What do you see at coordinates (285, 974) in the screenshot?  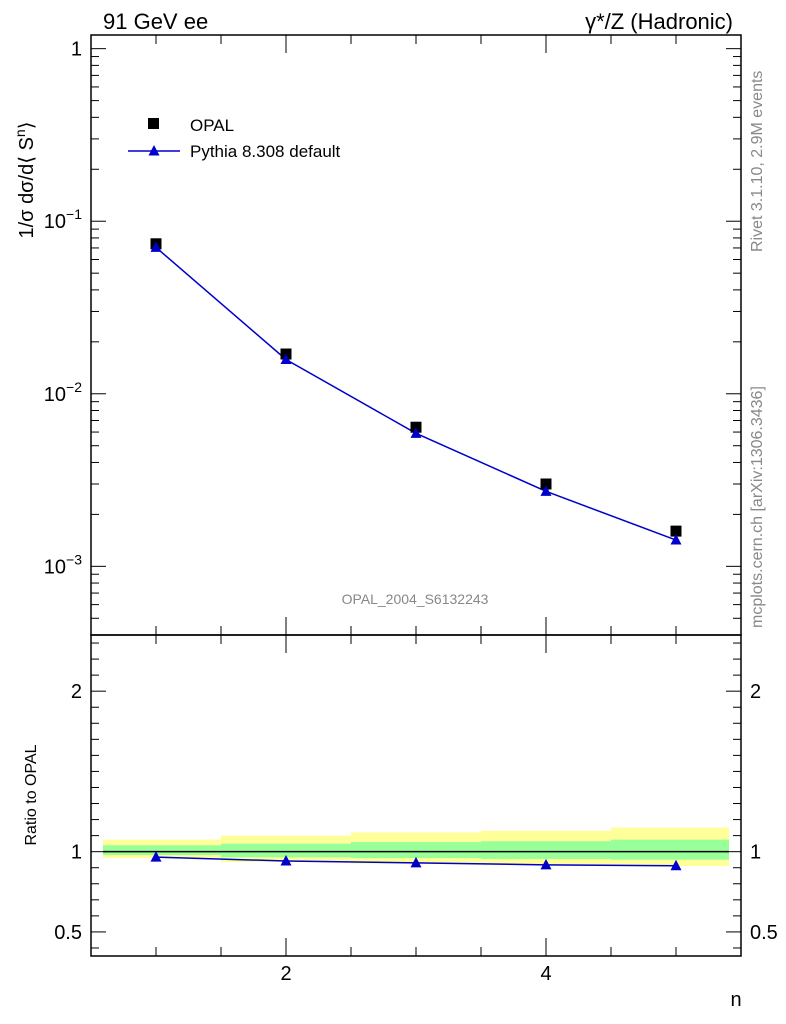 I see `x-tick-label: 2` at bounding box center [285, 974].